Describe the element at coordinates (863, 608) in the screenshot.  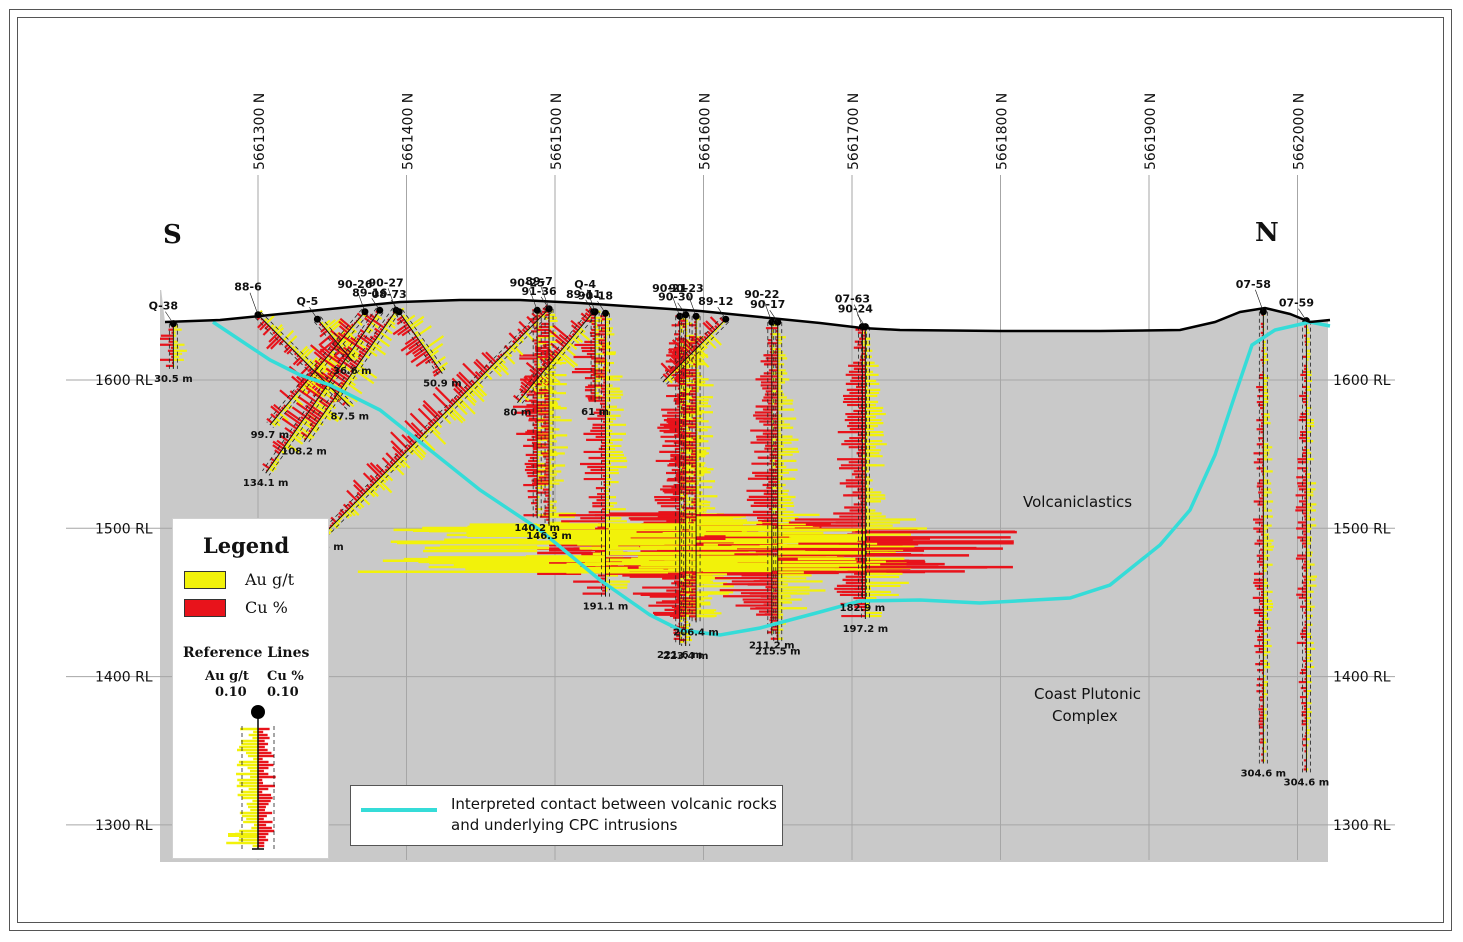
I see `hole-depth-label: 182.9 m` at that location.